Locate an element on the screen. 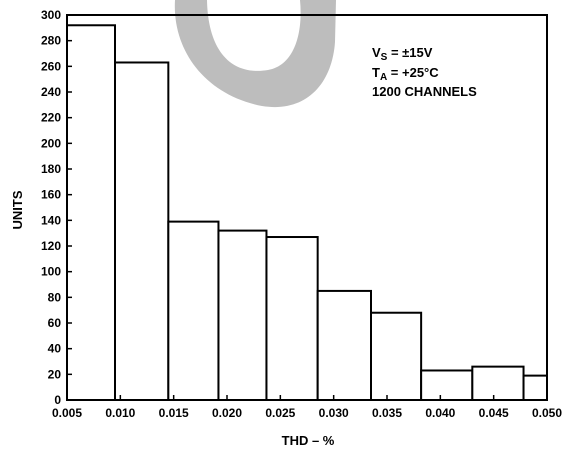  y-tick-label: 260 is located at coordinates (51, 66).